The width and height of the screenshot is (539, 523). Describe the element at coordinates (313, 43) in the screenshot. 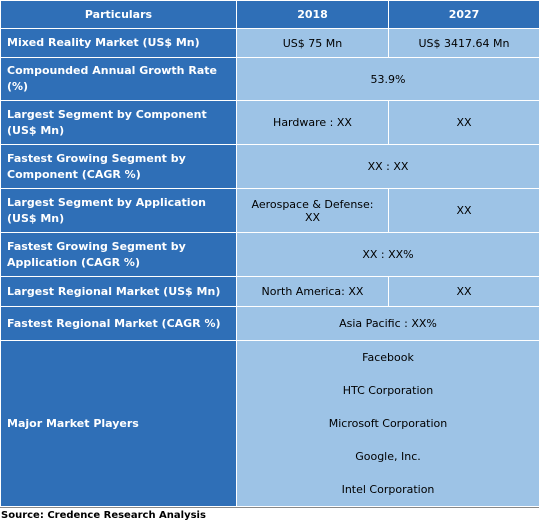

I see `value-cell: US$ 75 Mn` at that location.